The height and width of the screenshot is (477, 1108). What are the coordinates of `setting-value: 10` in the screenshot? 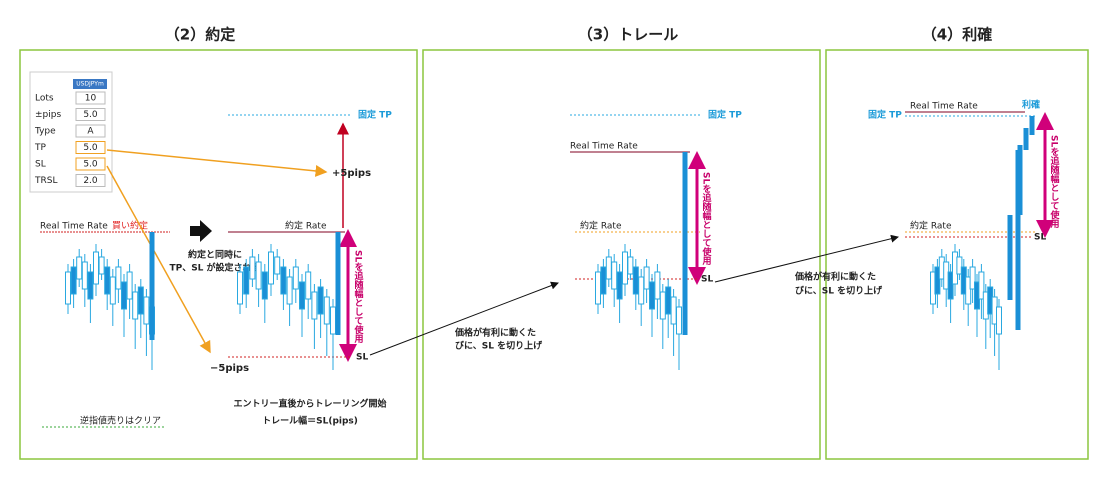 It's located at (91, 99).